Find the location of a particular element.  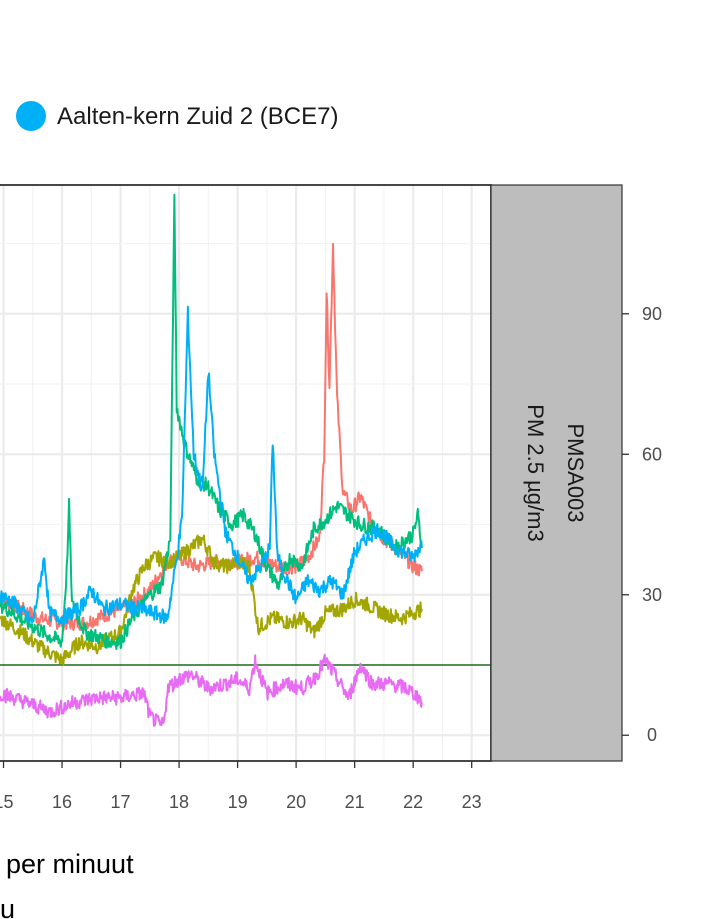

caption-line-1: per minuut is located at coordinates (70, 864).